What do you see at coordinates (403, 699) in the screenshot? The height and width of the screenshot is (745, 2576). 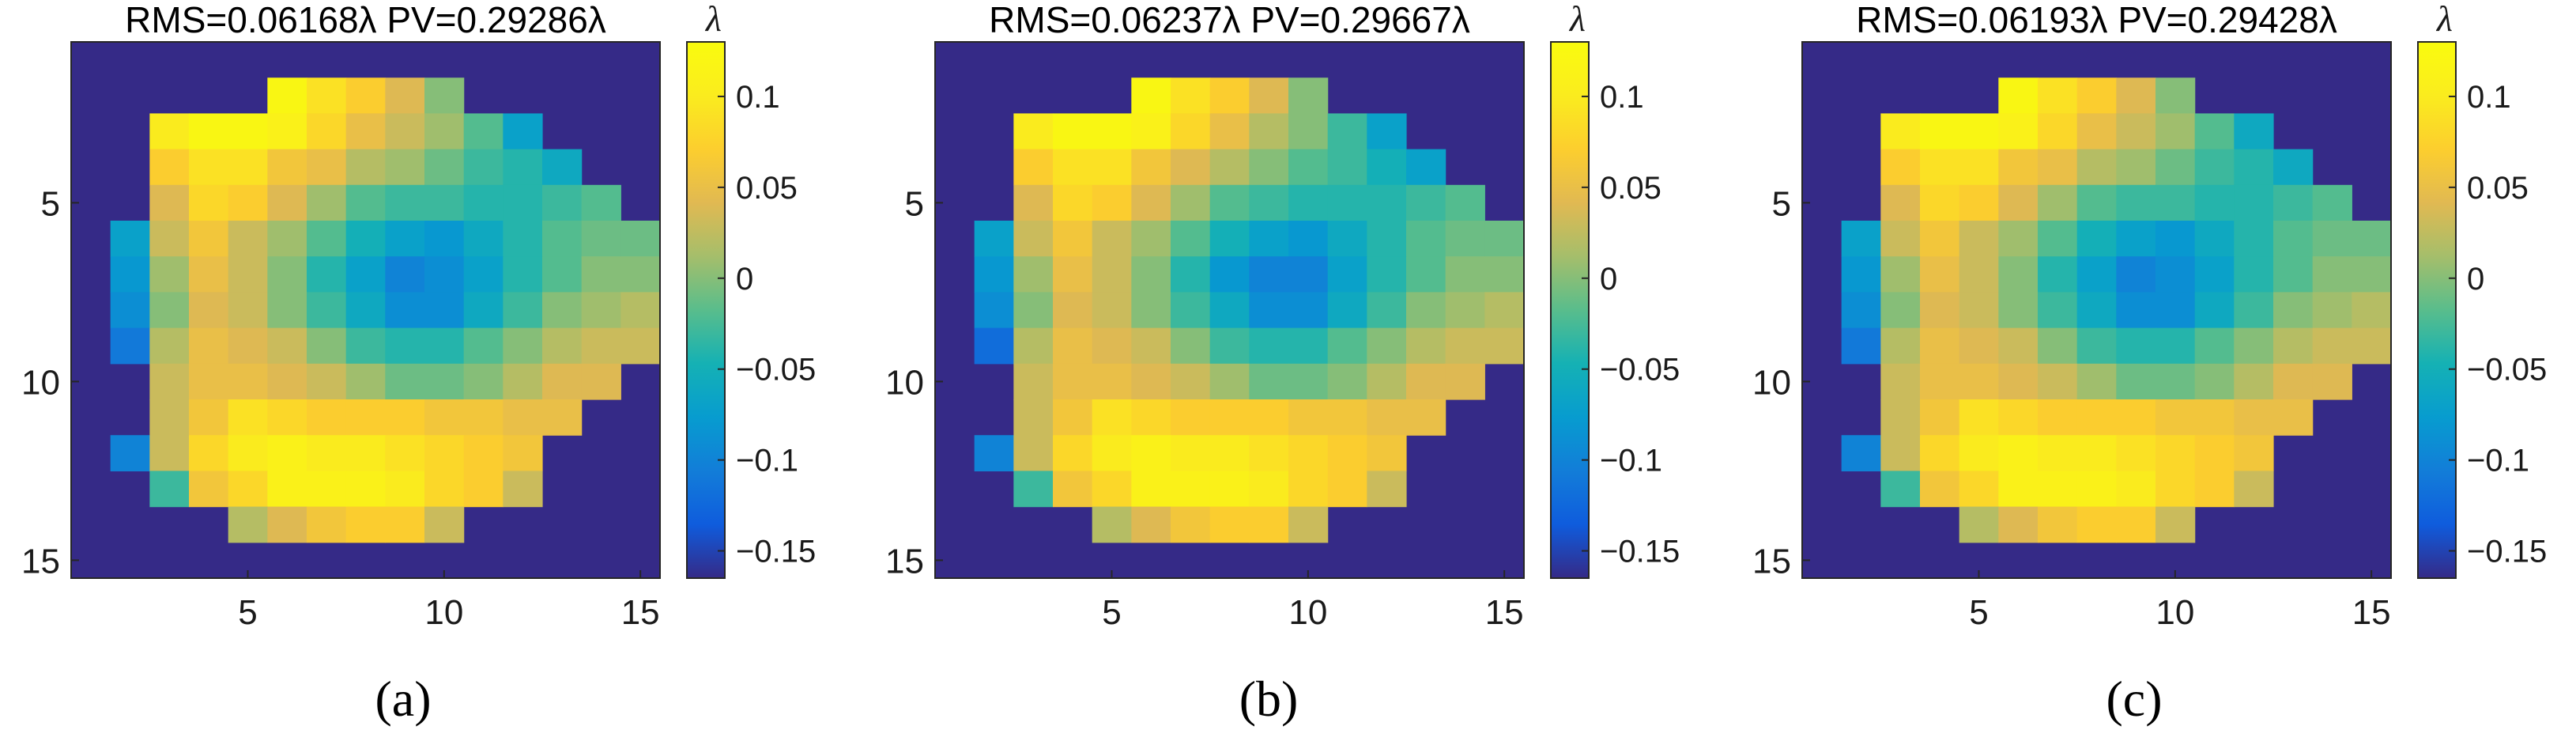 I see `panel-caption: (a)` at bounding box center [403, 699].